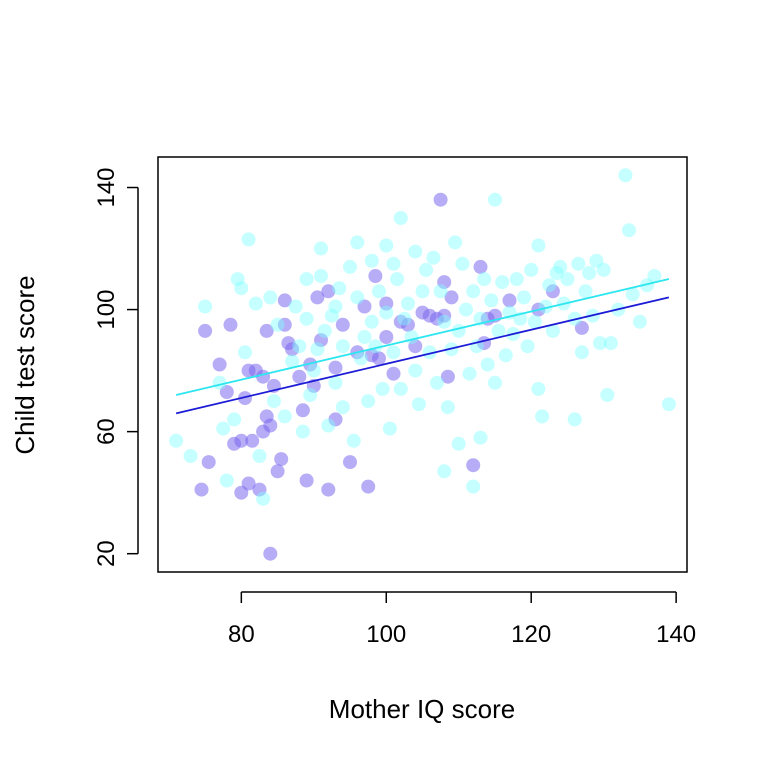 The image size is (768, 768). What do you see at coordinates (422, 337) in the screenshot?
I see `fit-line-light` at bounding box center [422, 337].